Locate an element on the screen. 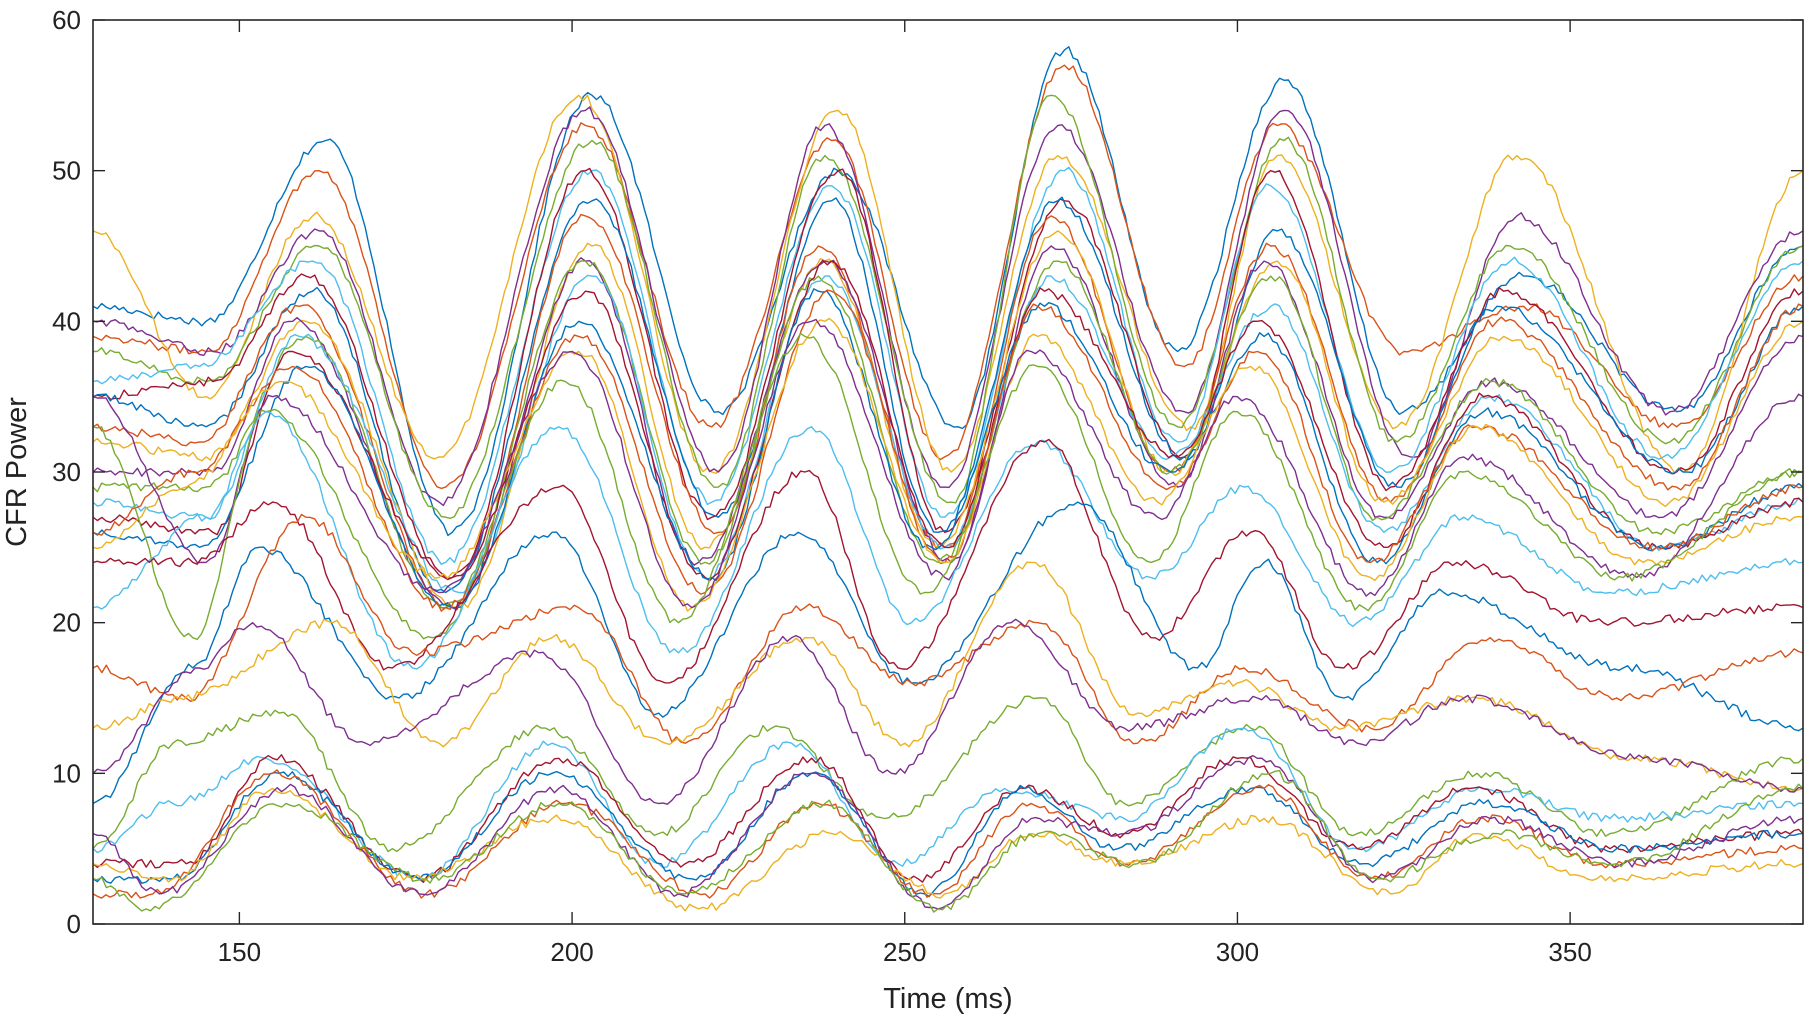 The width and height of the screenshot is (1813, 1022). y-tick-label: 50 is located at coordinates (66, 171).